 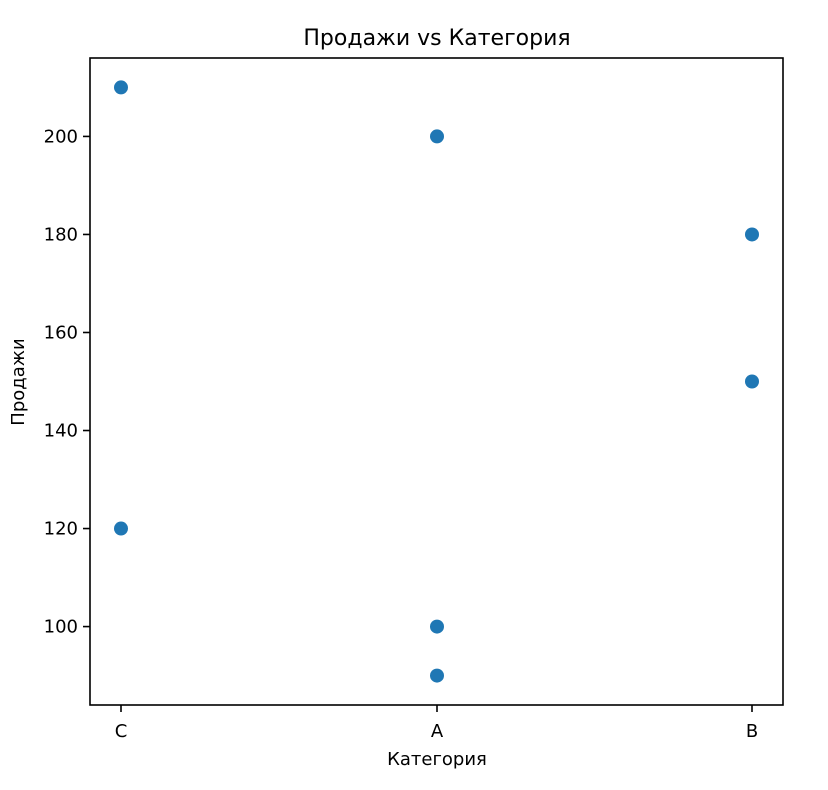 I want to click on y-tick-label: 140, so click(x=61, y=431).